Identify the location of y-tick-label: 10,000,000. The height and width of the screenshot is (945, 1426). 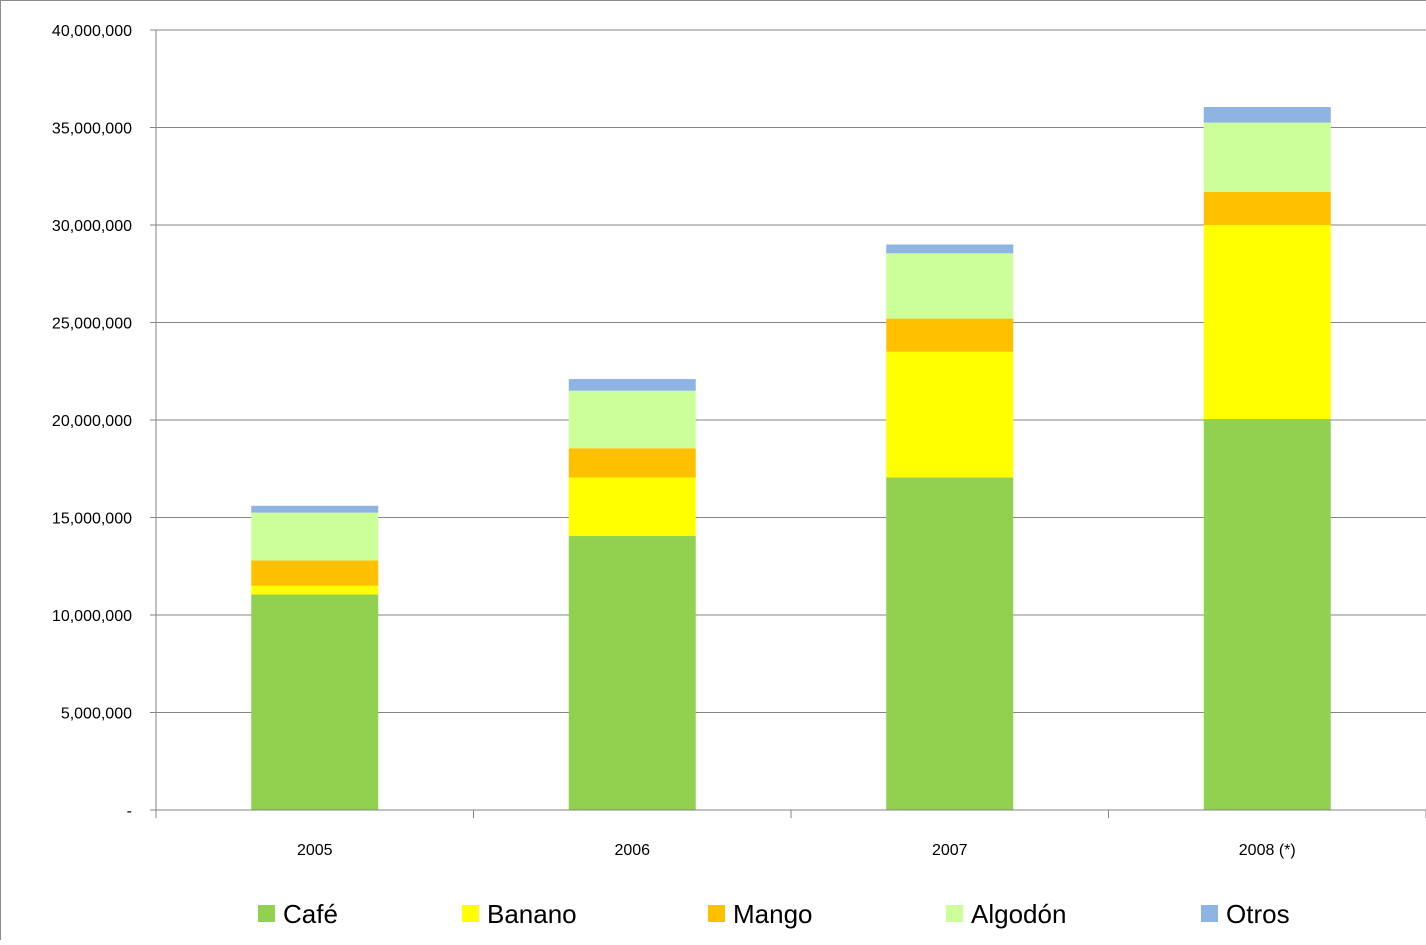
(92, 616).